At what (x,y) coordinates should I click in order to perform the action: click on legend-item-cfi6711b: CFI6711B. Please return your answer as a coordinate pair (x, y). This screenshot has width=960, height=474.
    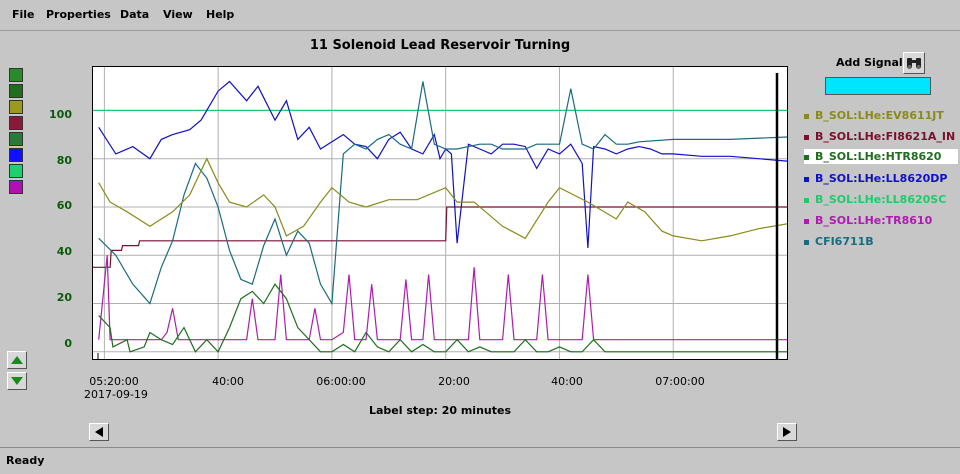
    Looking at the image, I should click on (839, 241).